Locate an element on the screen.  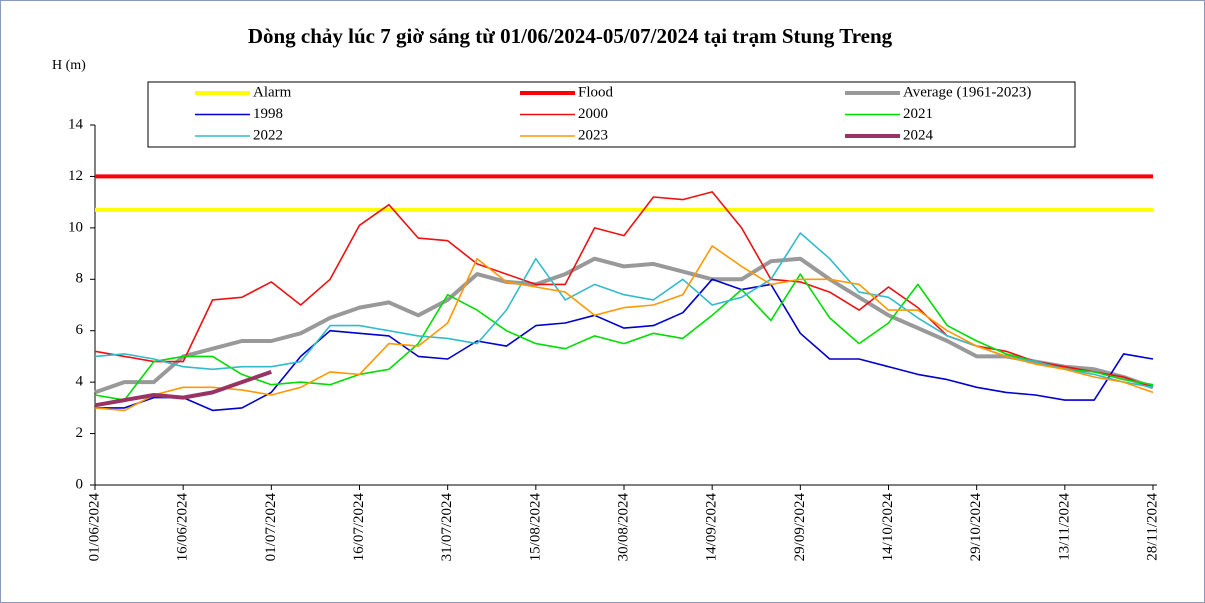
y-tick-label: 0 is located at coordinates (80, 484).